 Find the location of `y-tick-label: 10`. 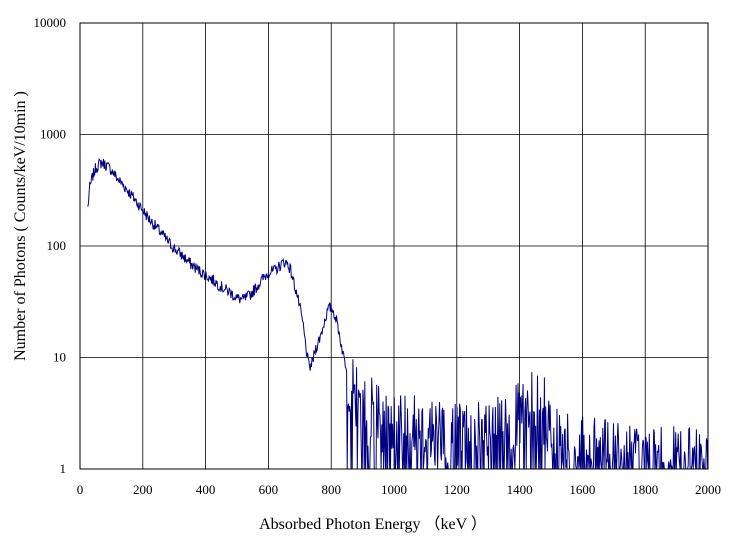

y-tick-label: 10 is located at coordinates (59, 357).